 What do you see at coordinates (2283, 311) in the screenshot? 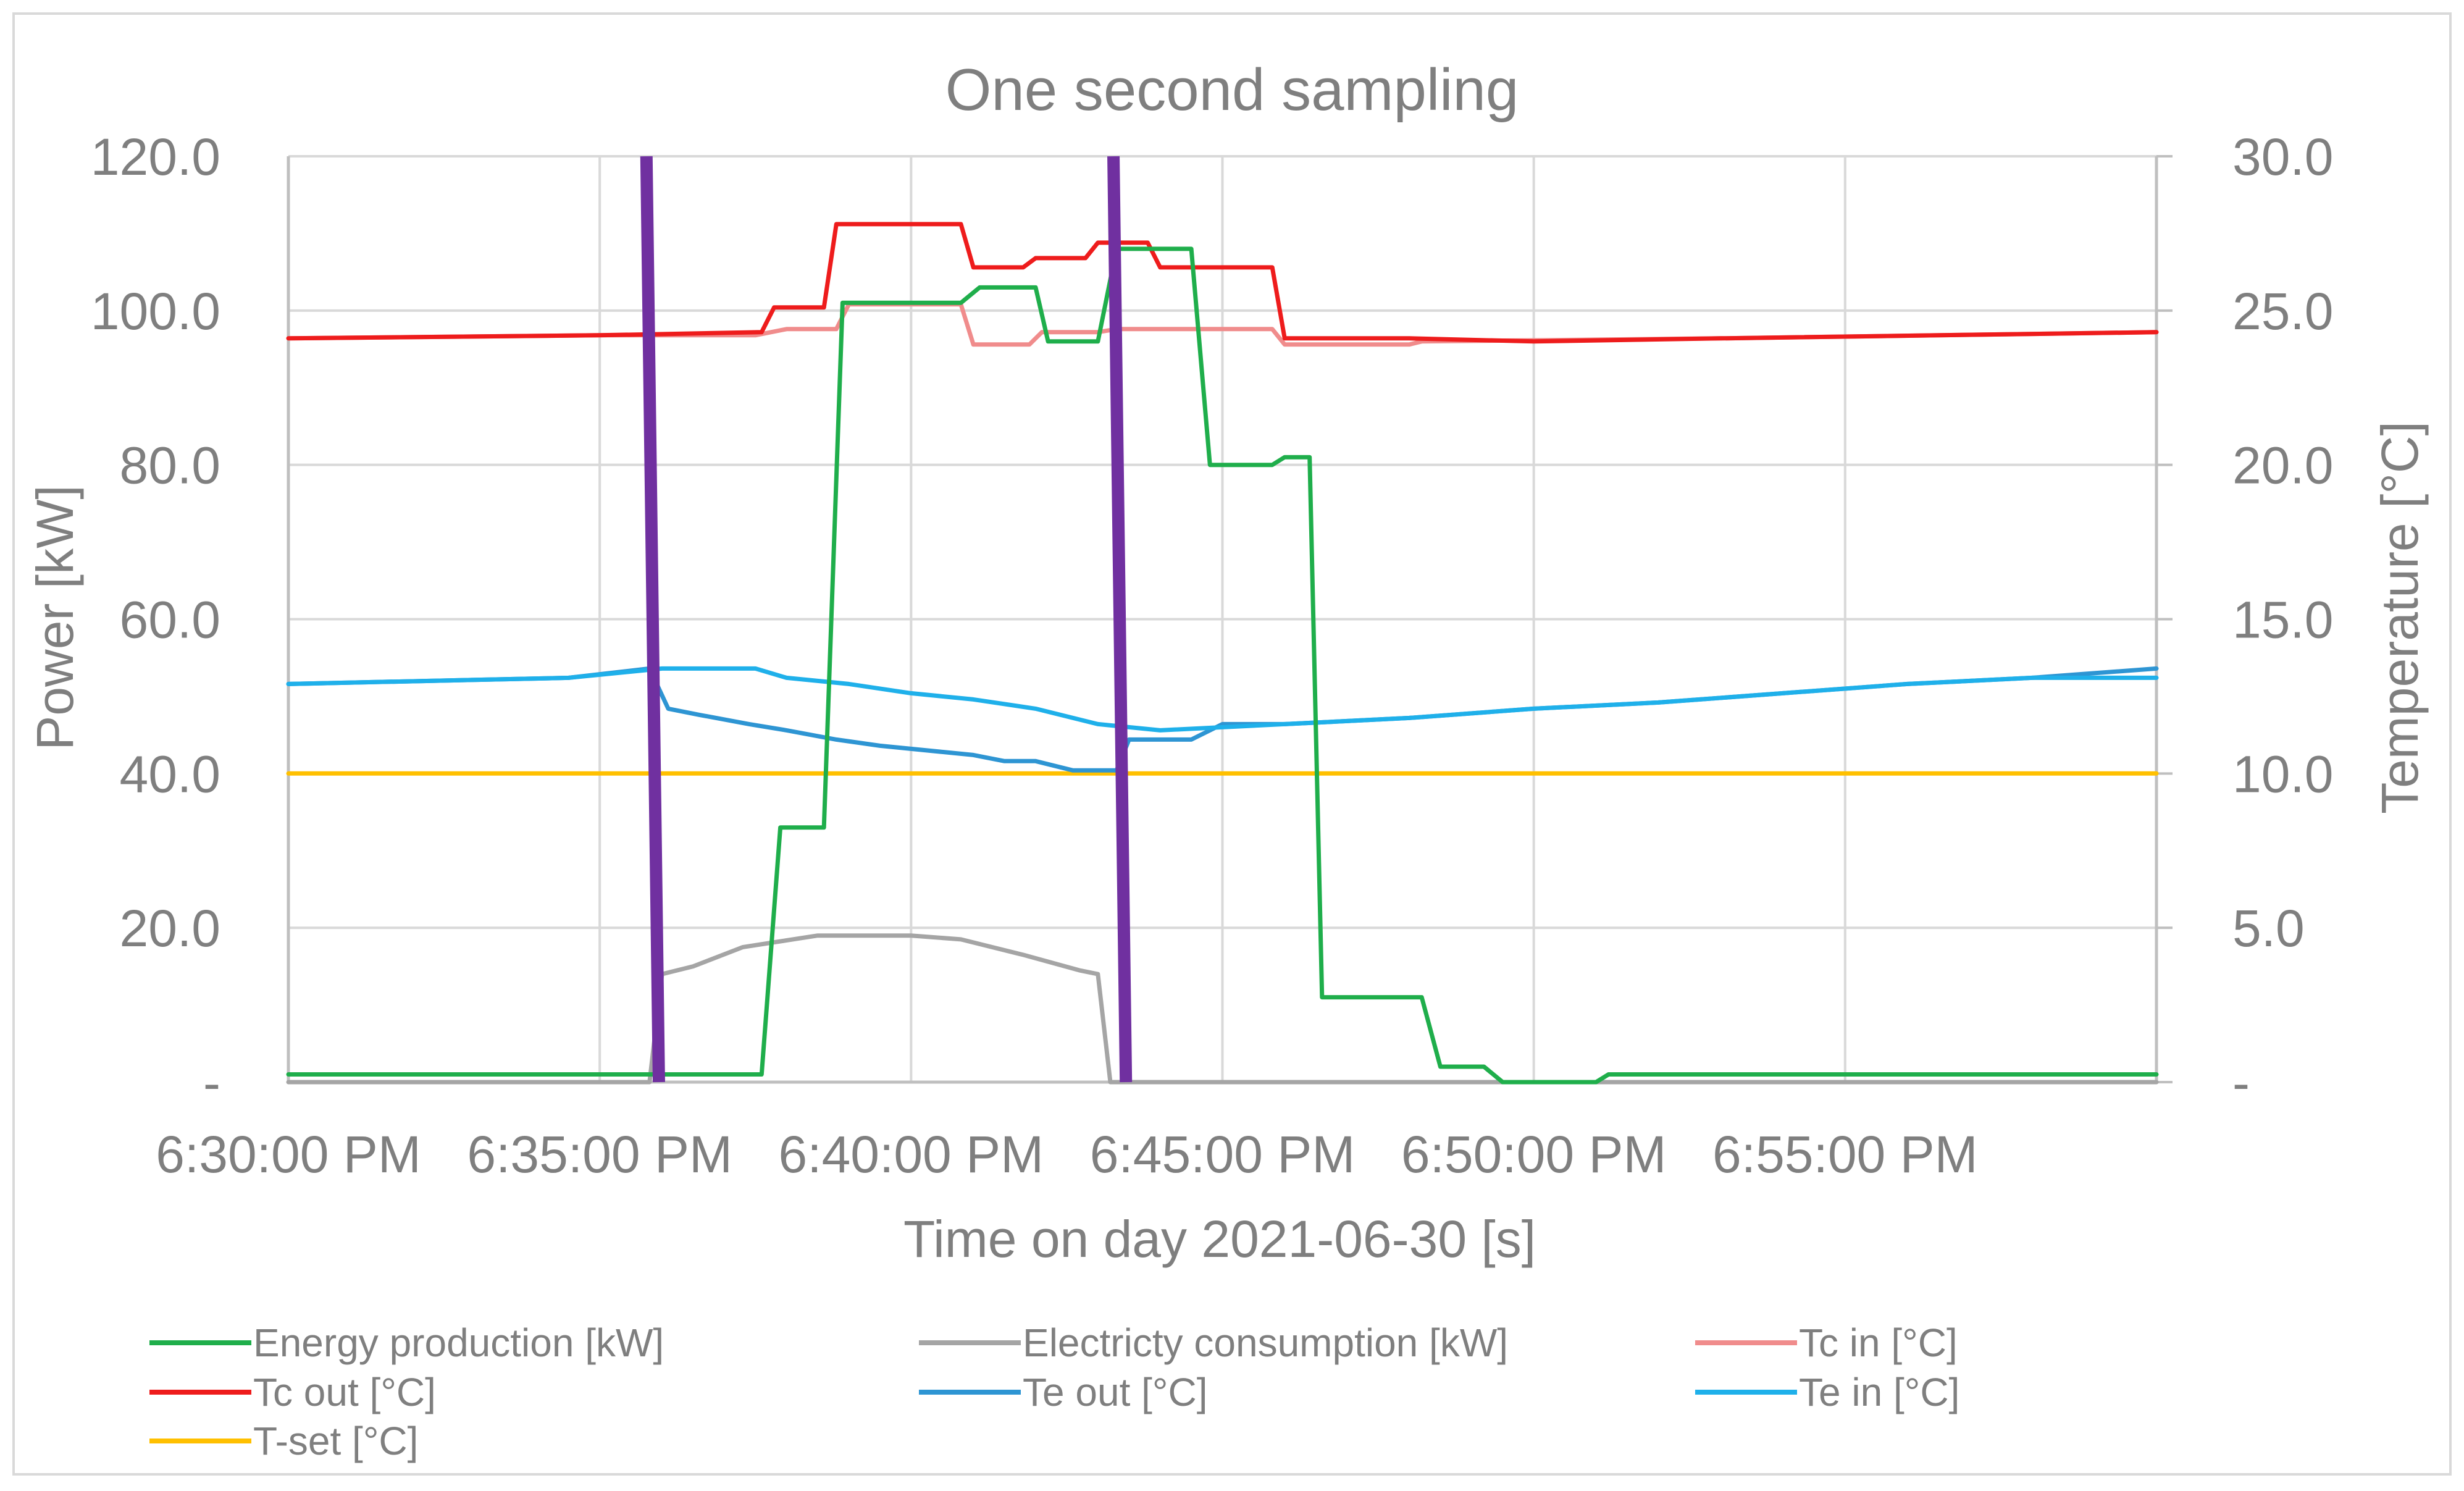
I see `y-tick-label-right: 25.0` at bounding box center [2283, 311].